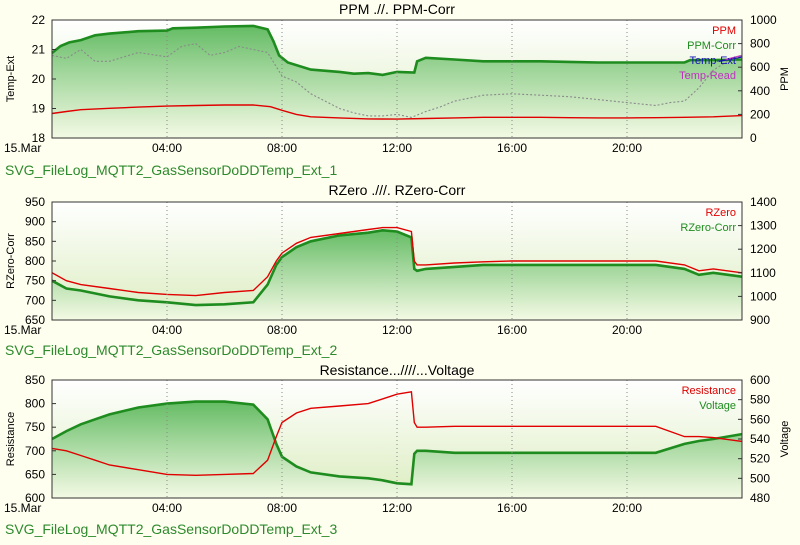 The image size is (800, 545). Describe the element at coordinates (39, 50) in the screenshot. I see `y-tick-left: 21` at that location.